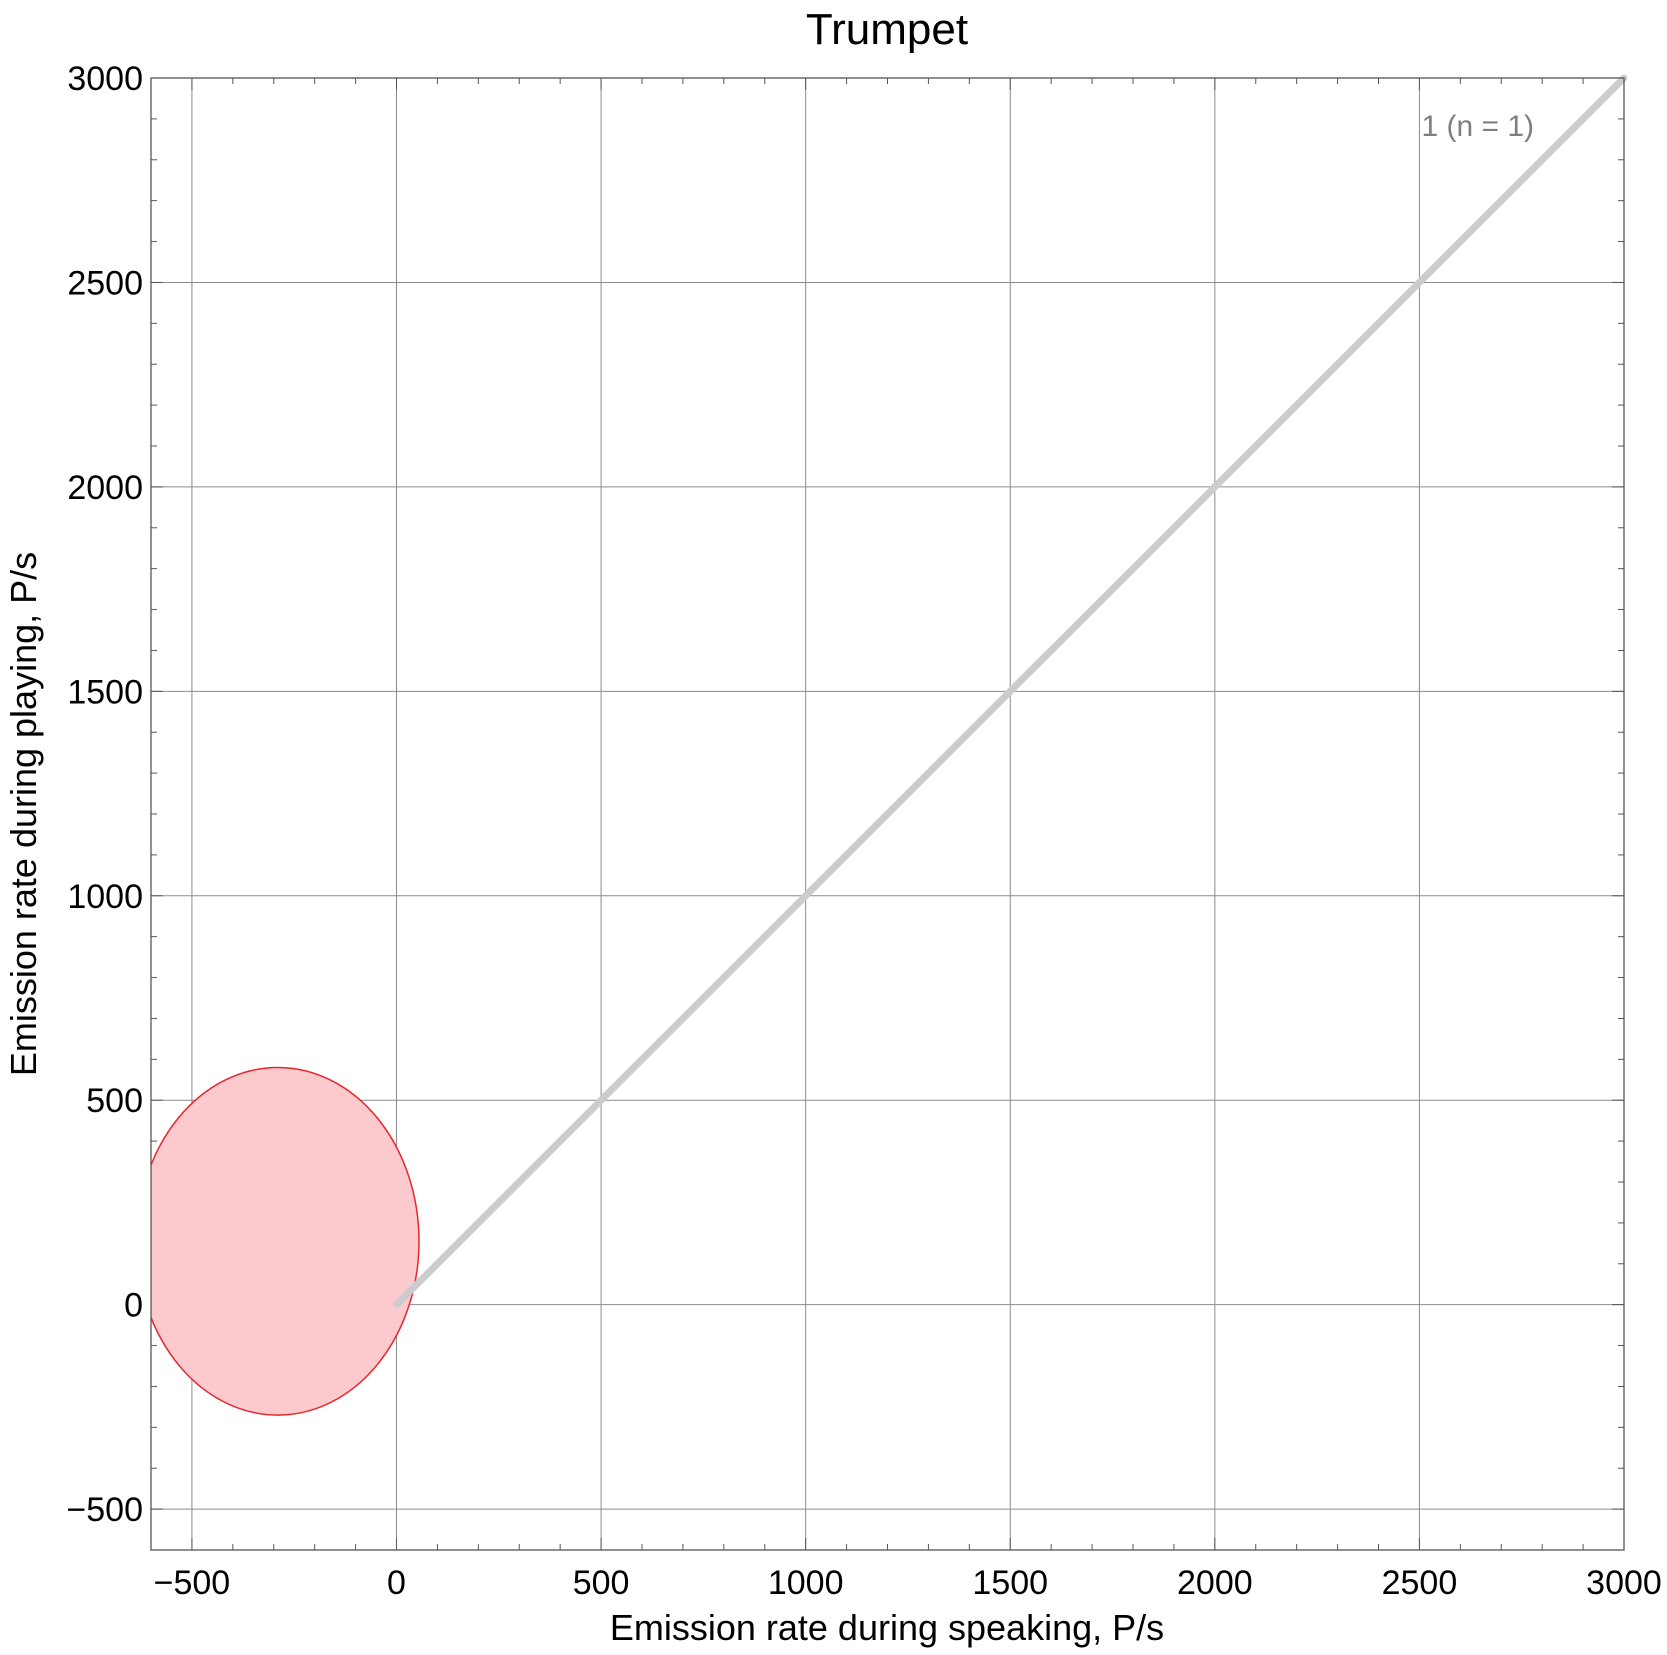  What do you see at coordinates (396, 1583) in the screenshot?
I see `x-tick-label: 0` at bounding box center [396, 1583].